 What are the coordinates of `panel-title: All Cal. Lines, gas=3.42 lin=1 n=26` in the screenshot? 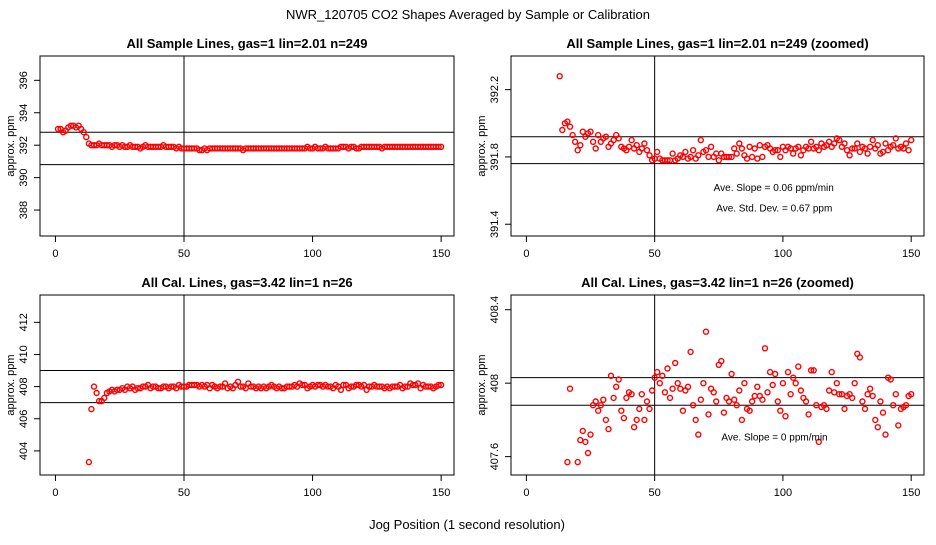 It's located at (246, 282).